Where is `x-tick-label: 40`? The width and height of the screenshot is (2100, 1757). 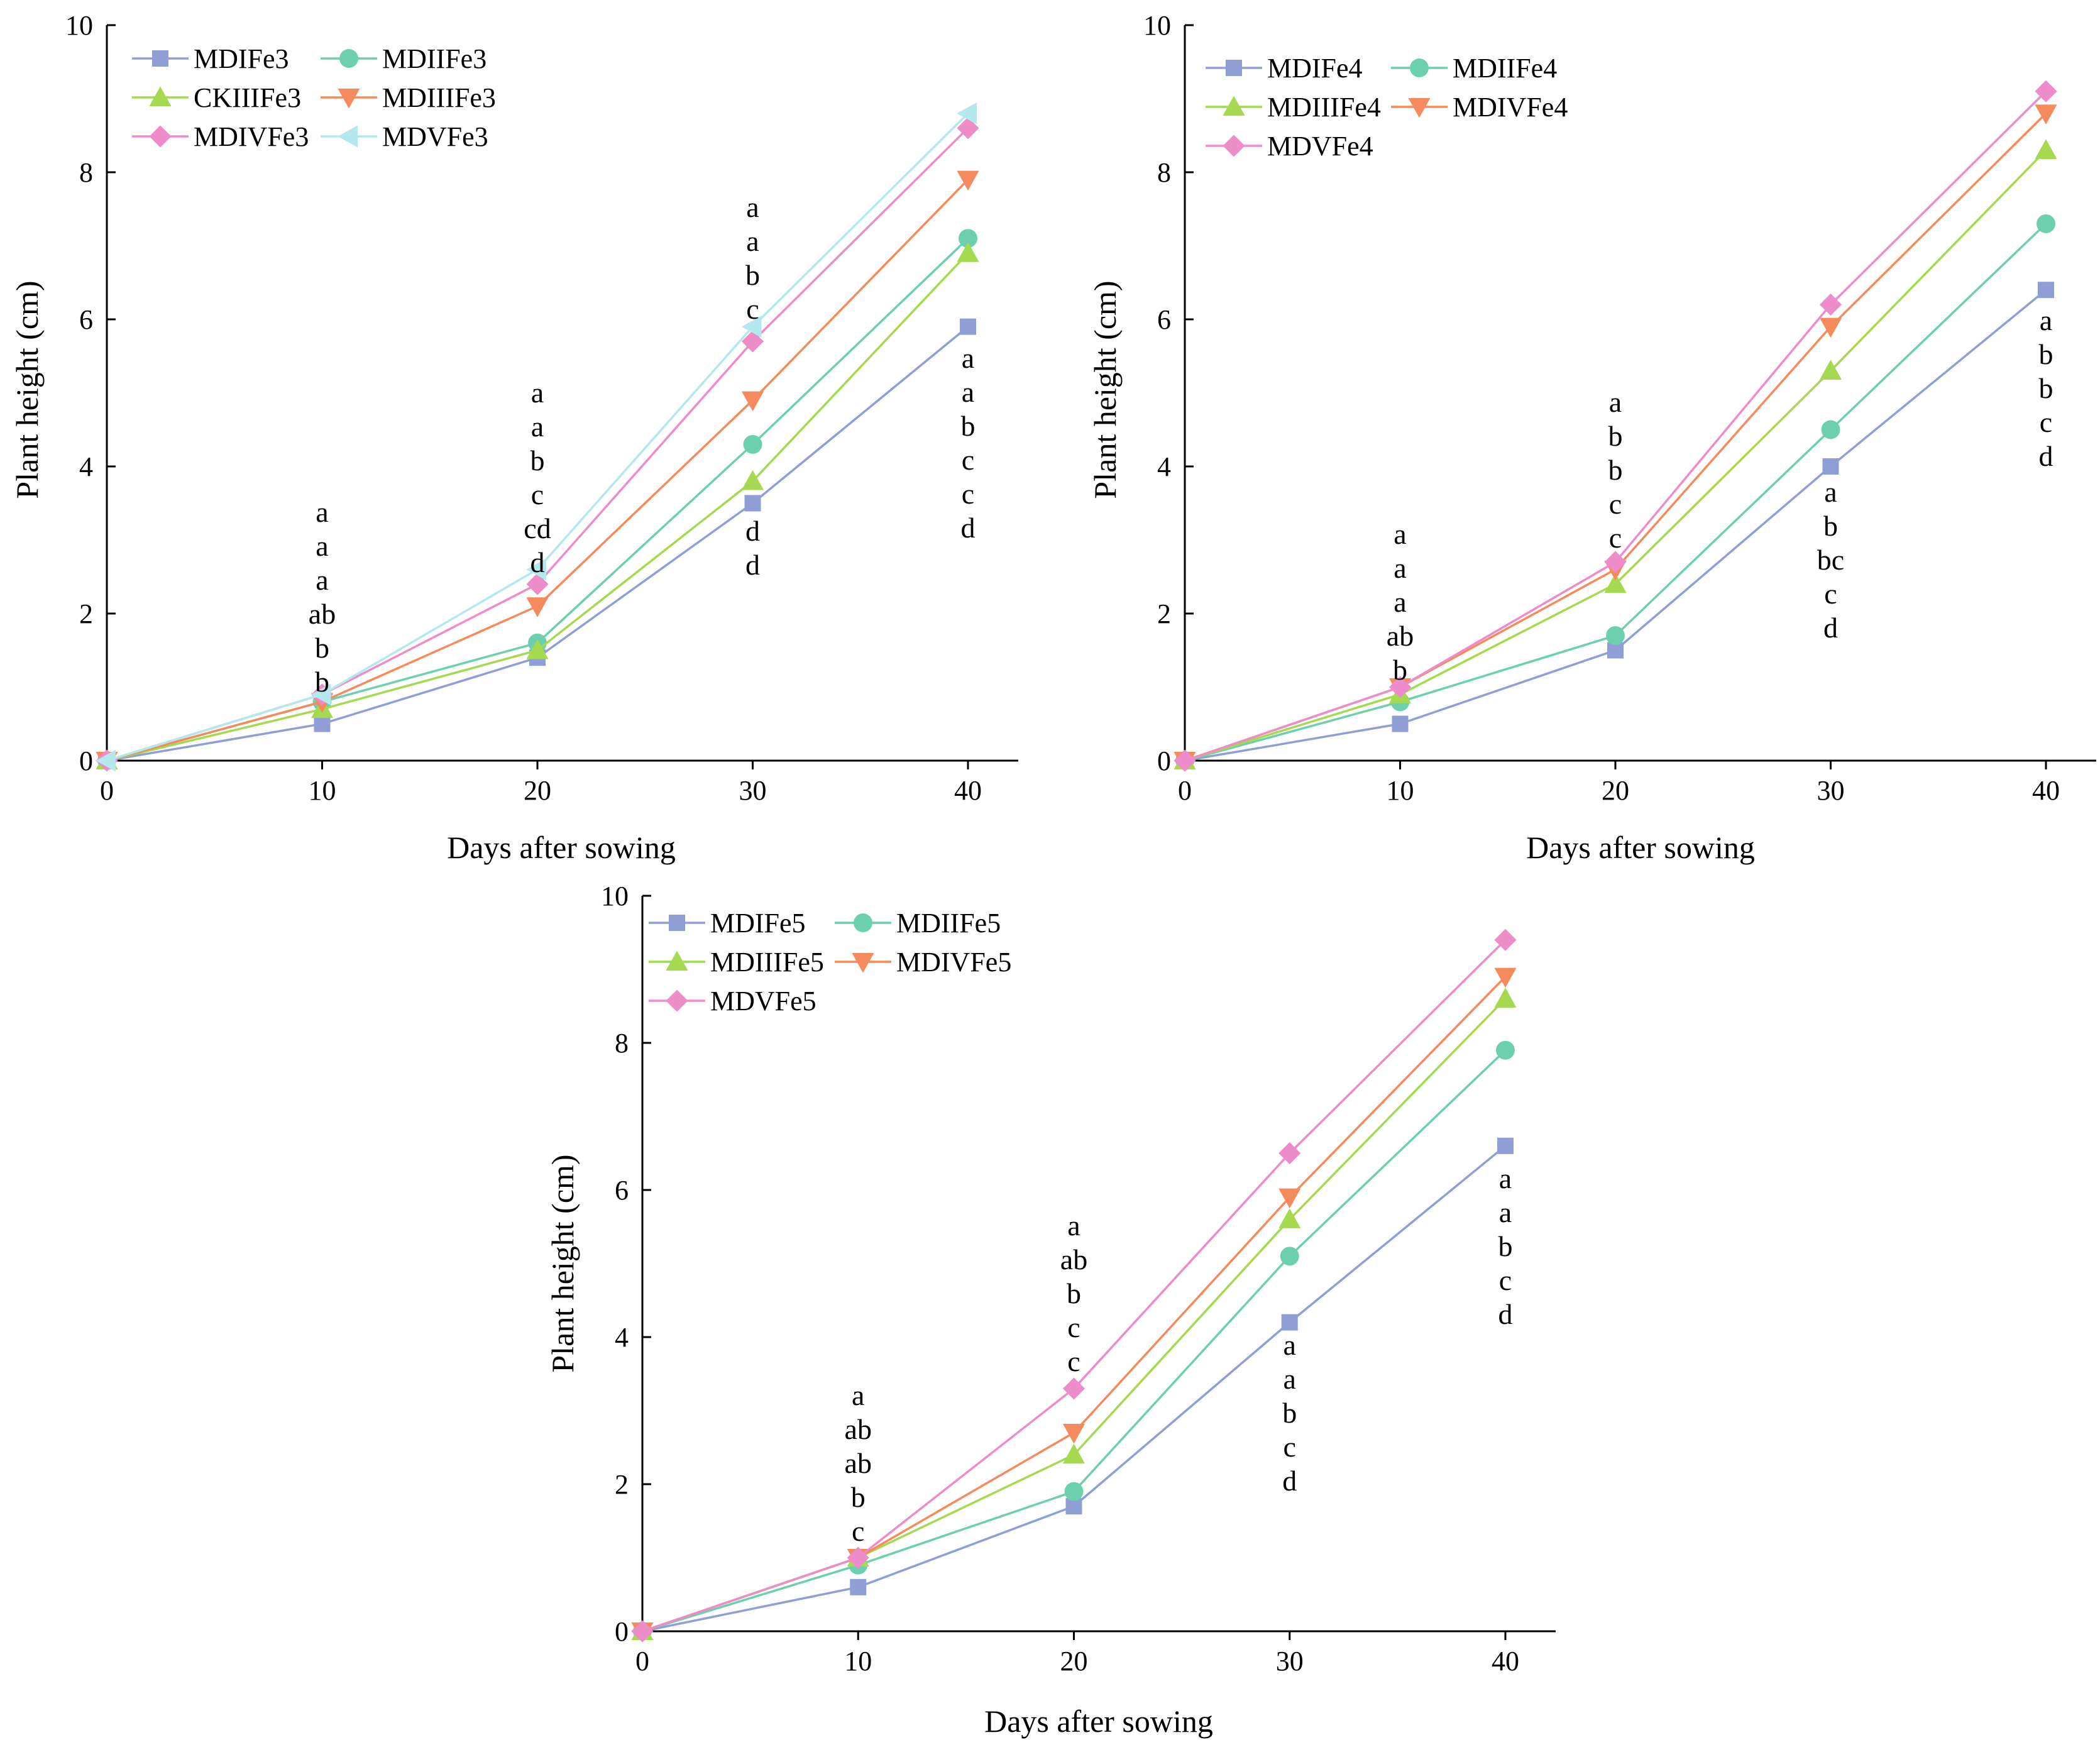 x-tick-label: 40 is located at coordinates (1505, 1662).